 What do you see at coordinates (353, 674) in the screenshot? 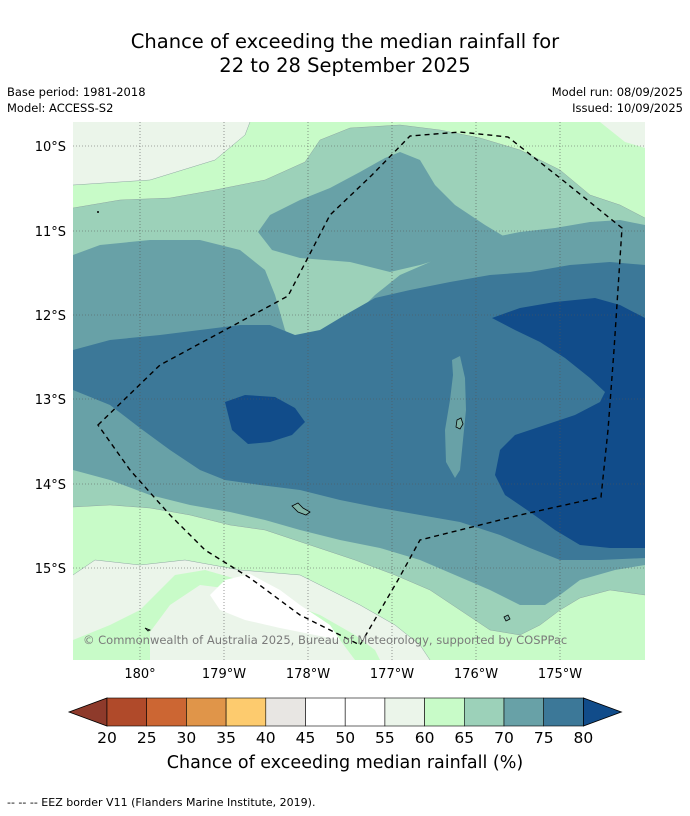
I see `lon-labels: 180° 179°W 178°W 177°W 176°W 175°W` at bounding box center [353, 674].